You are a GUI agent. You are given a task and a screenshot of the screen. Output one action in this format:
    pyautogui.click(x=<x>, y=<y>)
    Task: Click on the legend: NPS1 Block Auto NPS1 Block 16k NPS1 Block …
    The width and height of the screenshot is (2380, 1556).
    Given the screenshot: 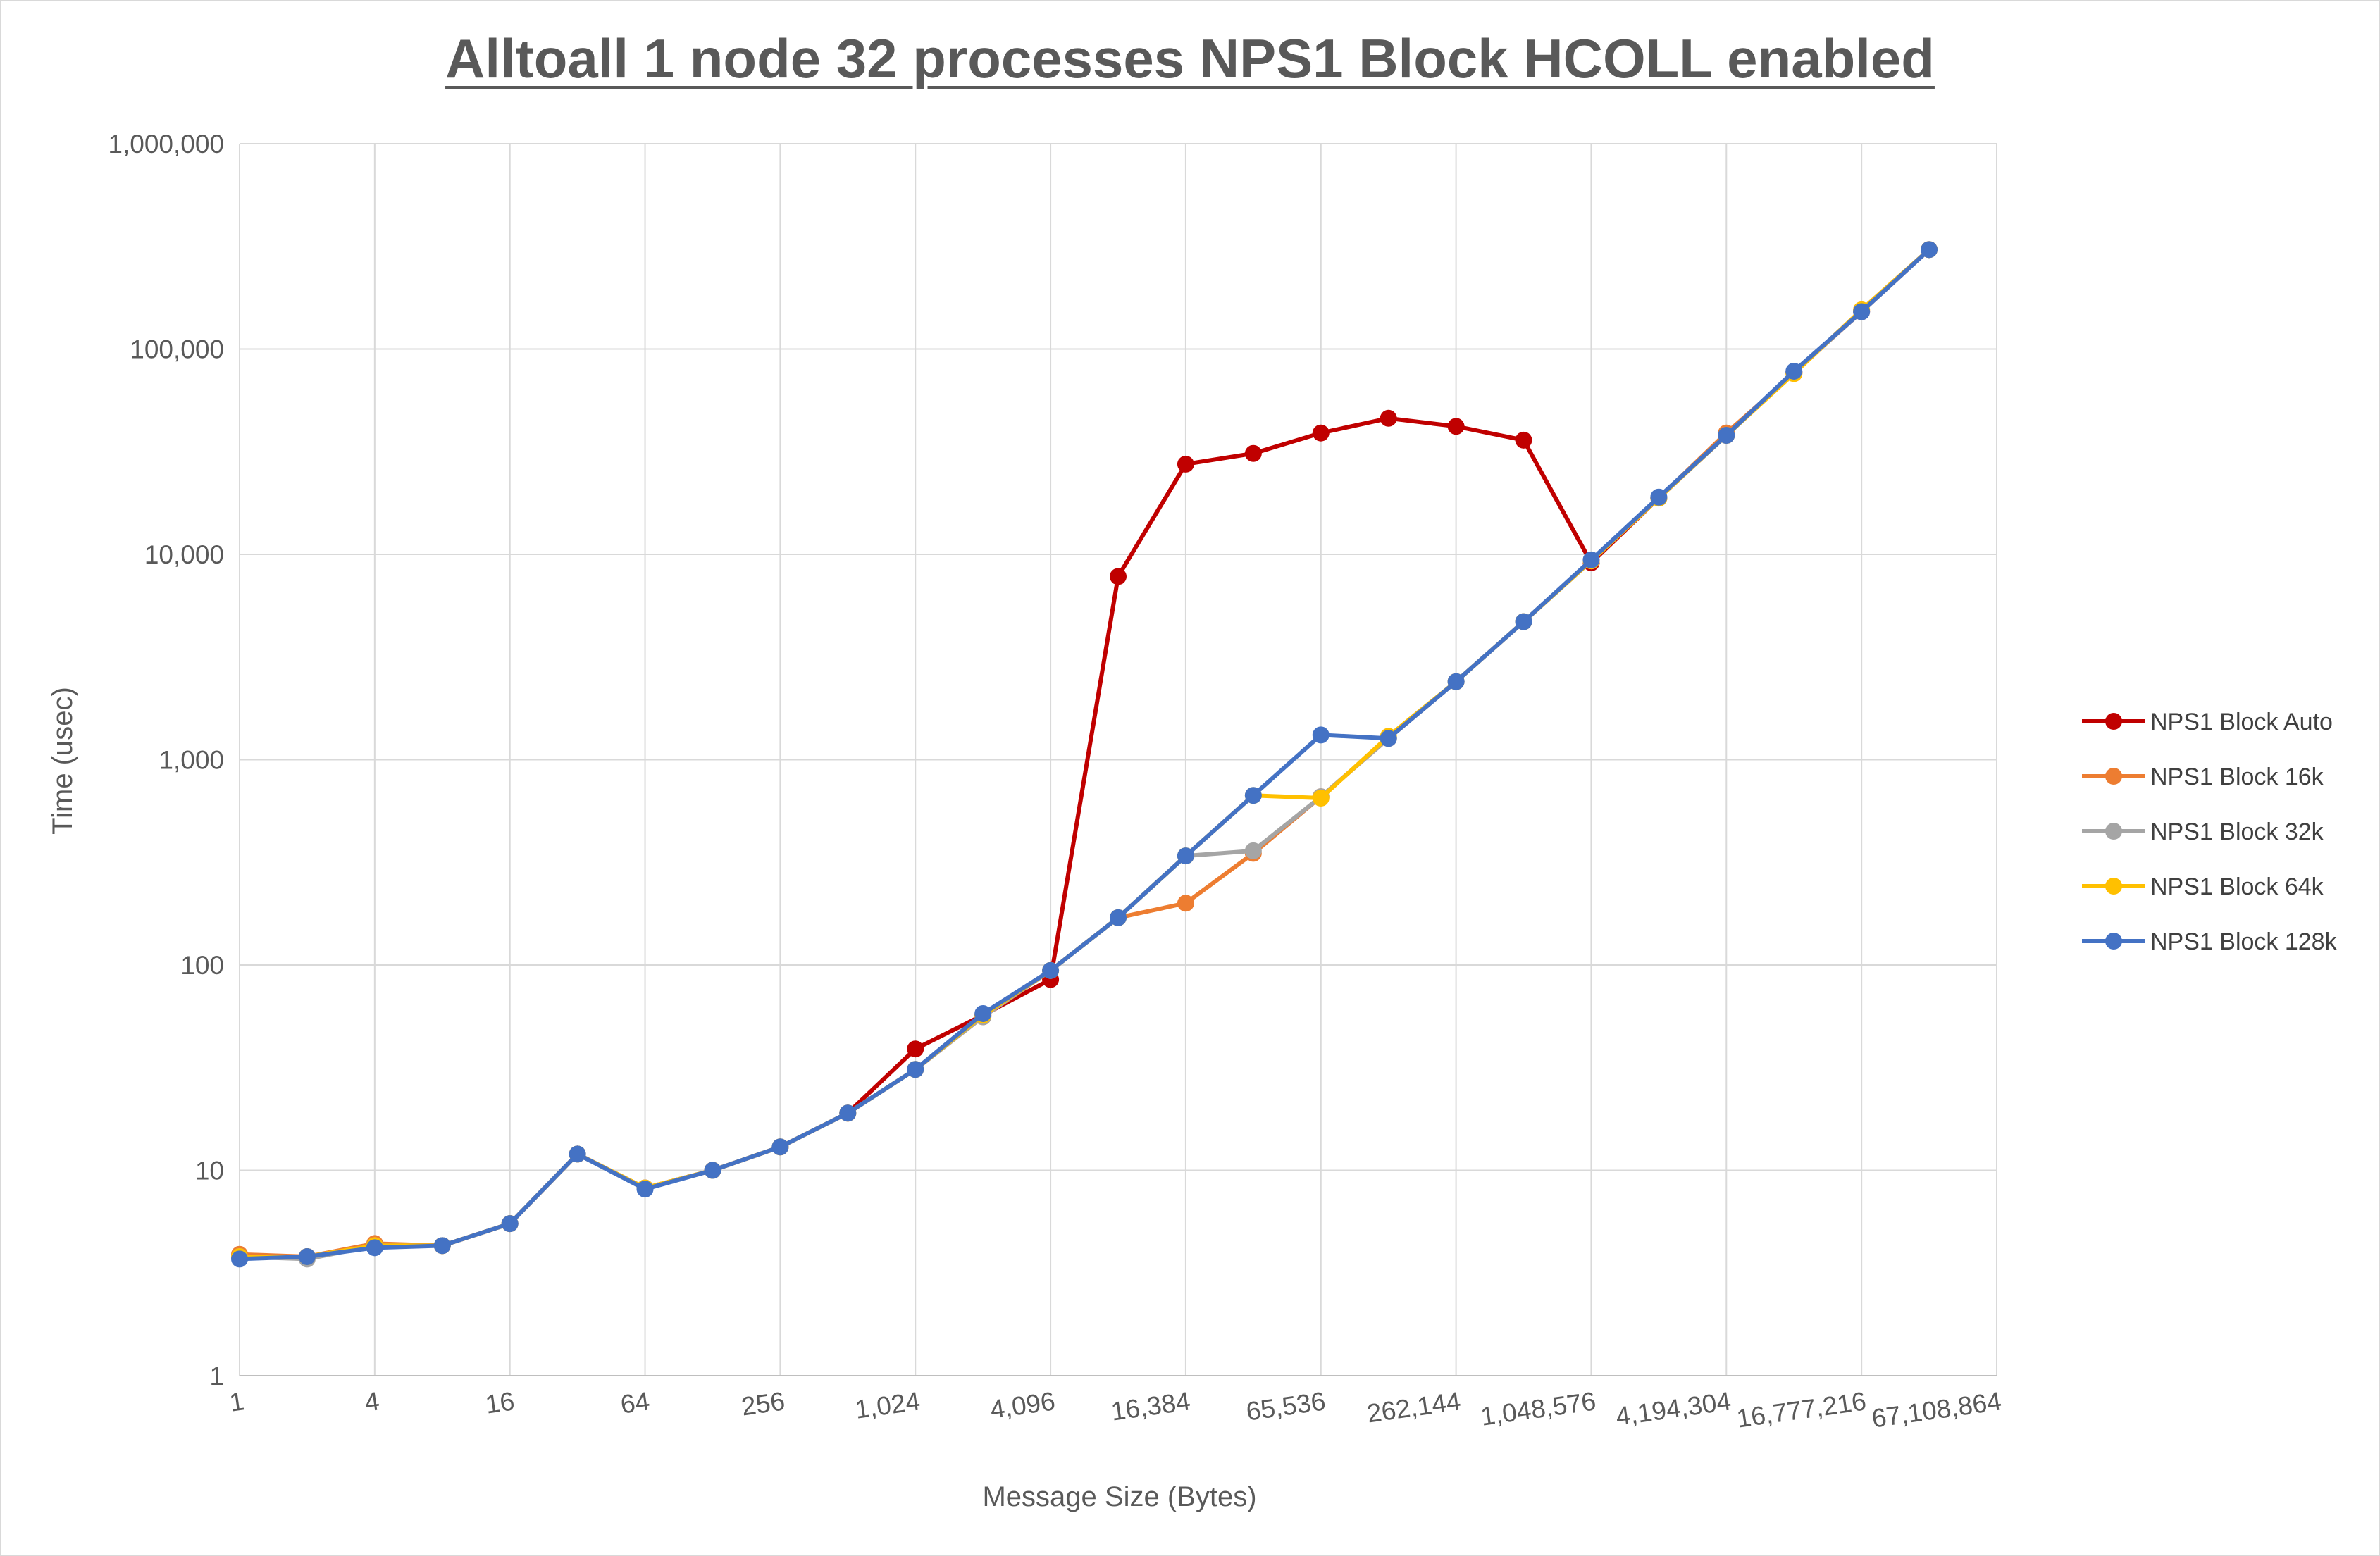 What is the action you would take?
    pyautogui.click(x=2210, y=832)
    